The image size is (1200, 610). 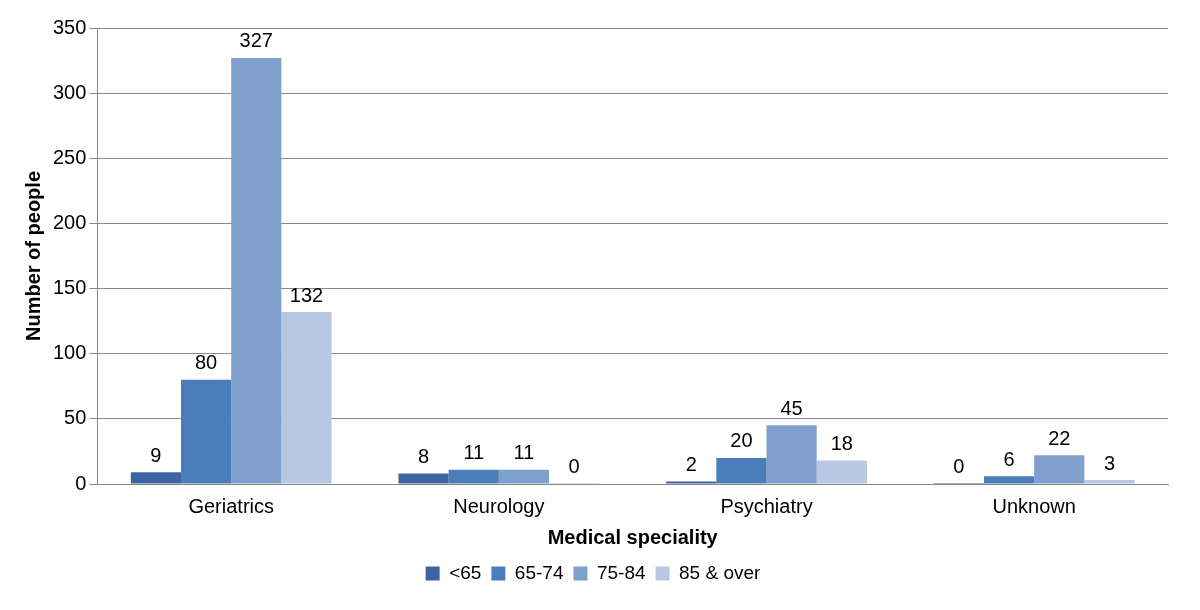 What do you see at coordinates (69, 352) in the screenshot?
I see `y-tick-label: 100` at bounding box center [69, 352].